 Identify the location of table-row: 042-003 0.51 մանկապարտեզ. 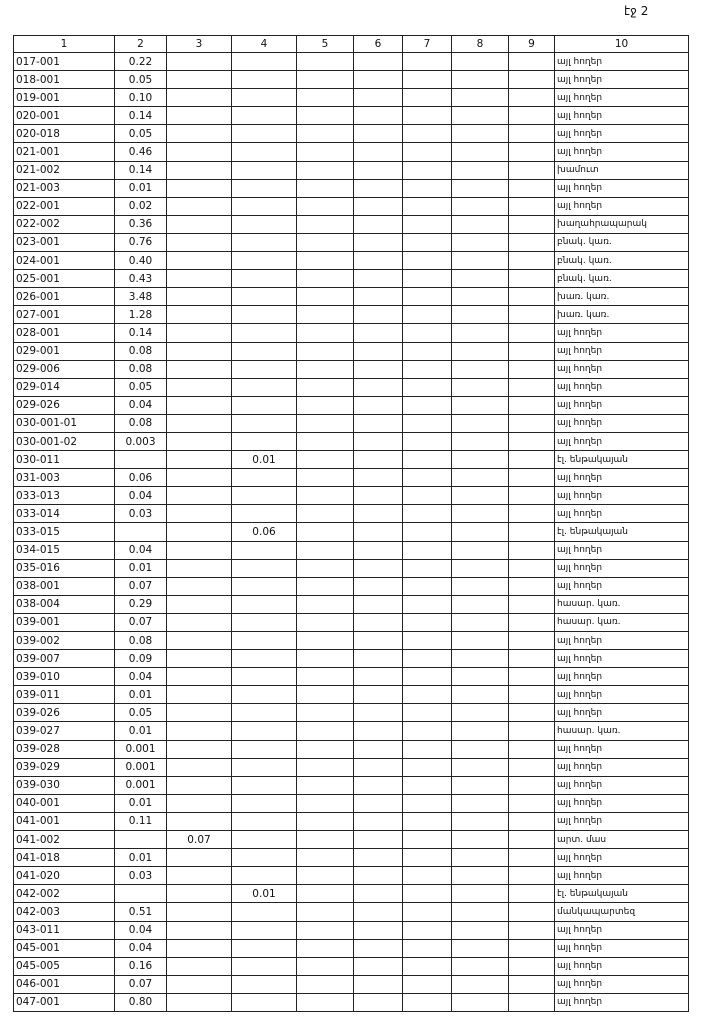
(351, 912).